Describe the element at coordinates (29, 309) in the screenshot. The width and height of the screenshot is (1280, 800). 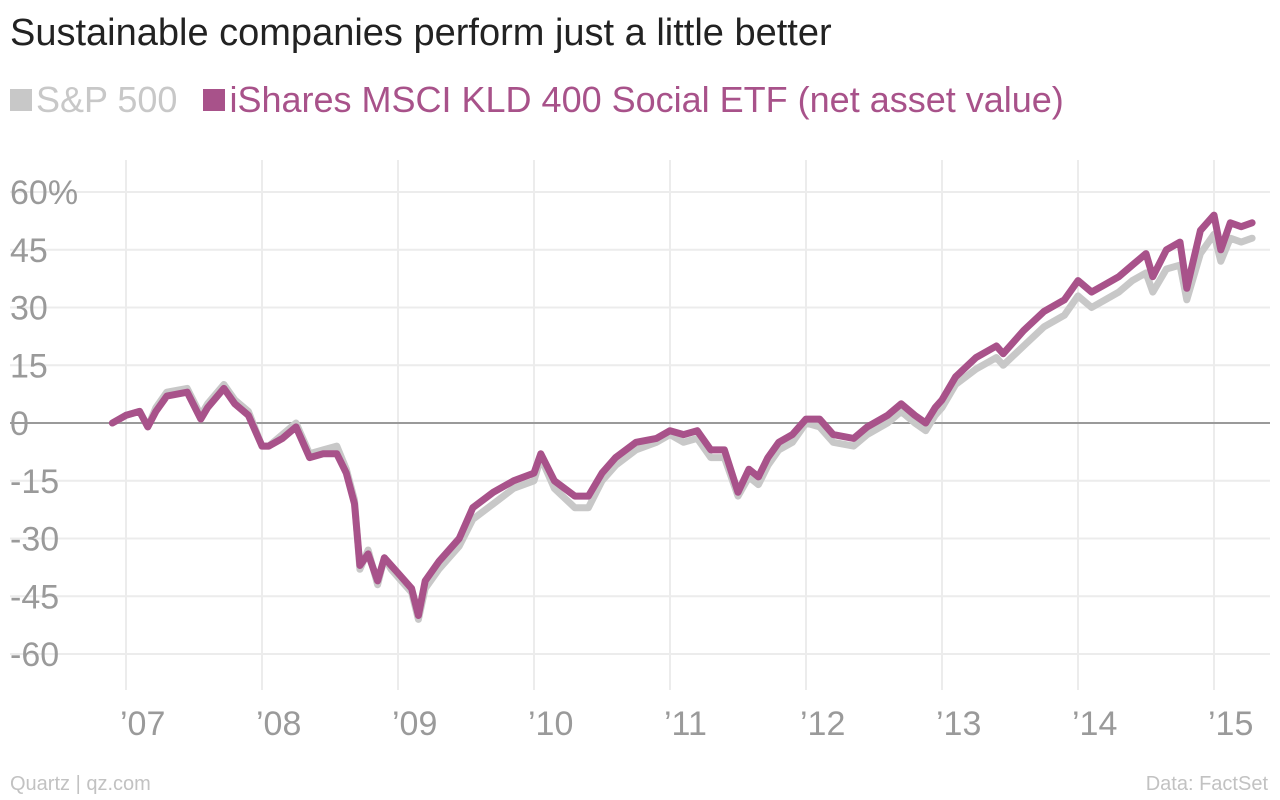
I see `y-tick-label: 30` at that location.